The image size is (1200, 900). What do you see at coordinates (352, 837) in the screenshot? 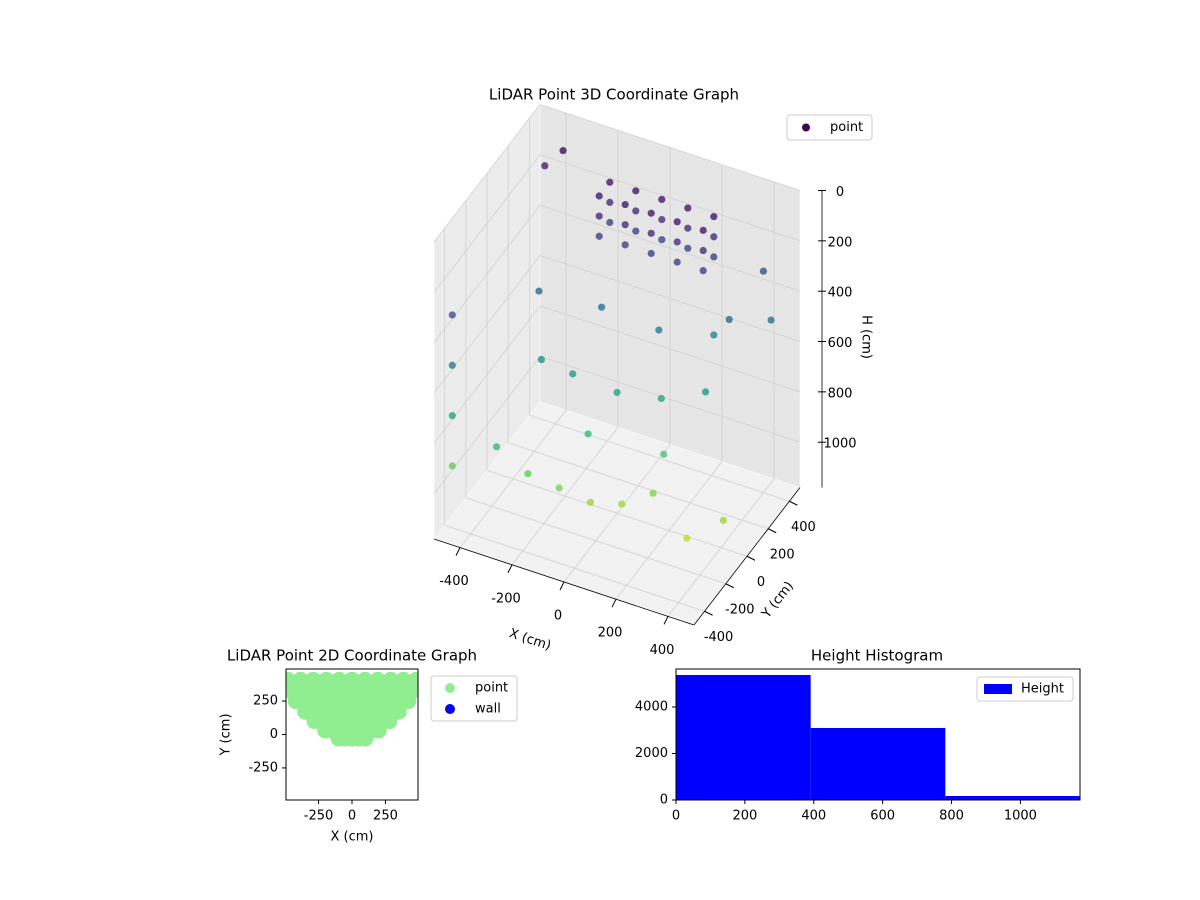
I see `x-axis-label: X (cm)` at bounding box center [352, 837].